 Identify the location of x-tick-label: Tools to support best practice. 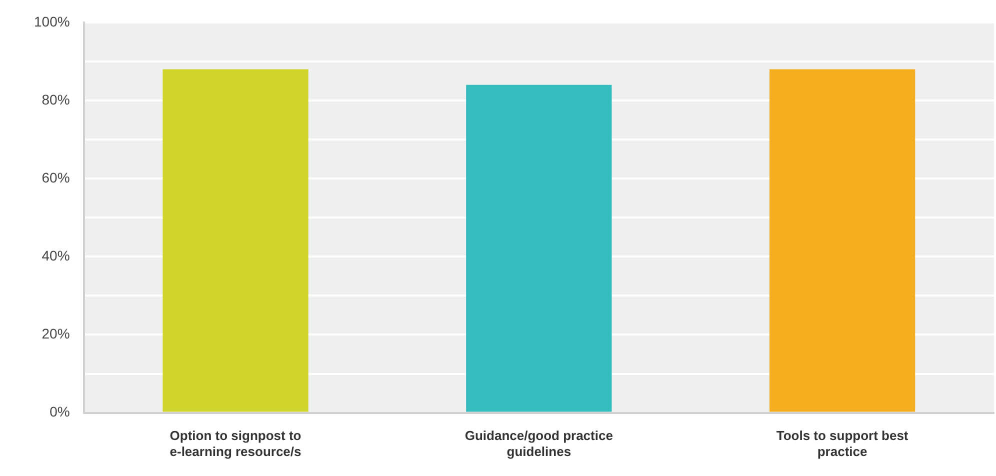
(842, 443).